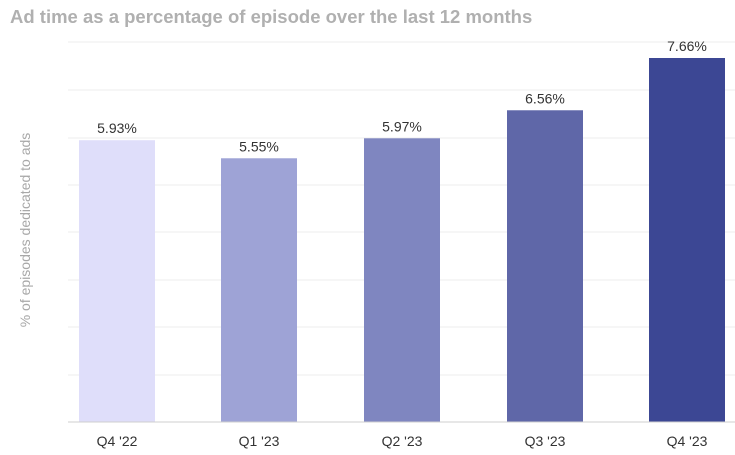 The image size is (735, 455). Describe the element at coordinates (25, 230) in the screenshot. I see `y-axis-label: % of episodes dedicated to ads` at that location.